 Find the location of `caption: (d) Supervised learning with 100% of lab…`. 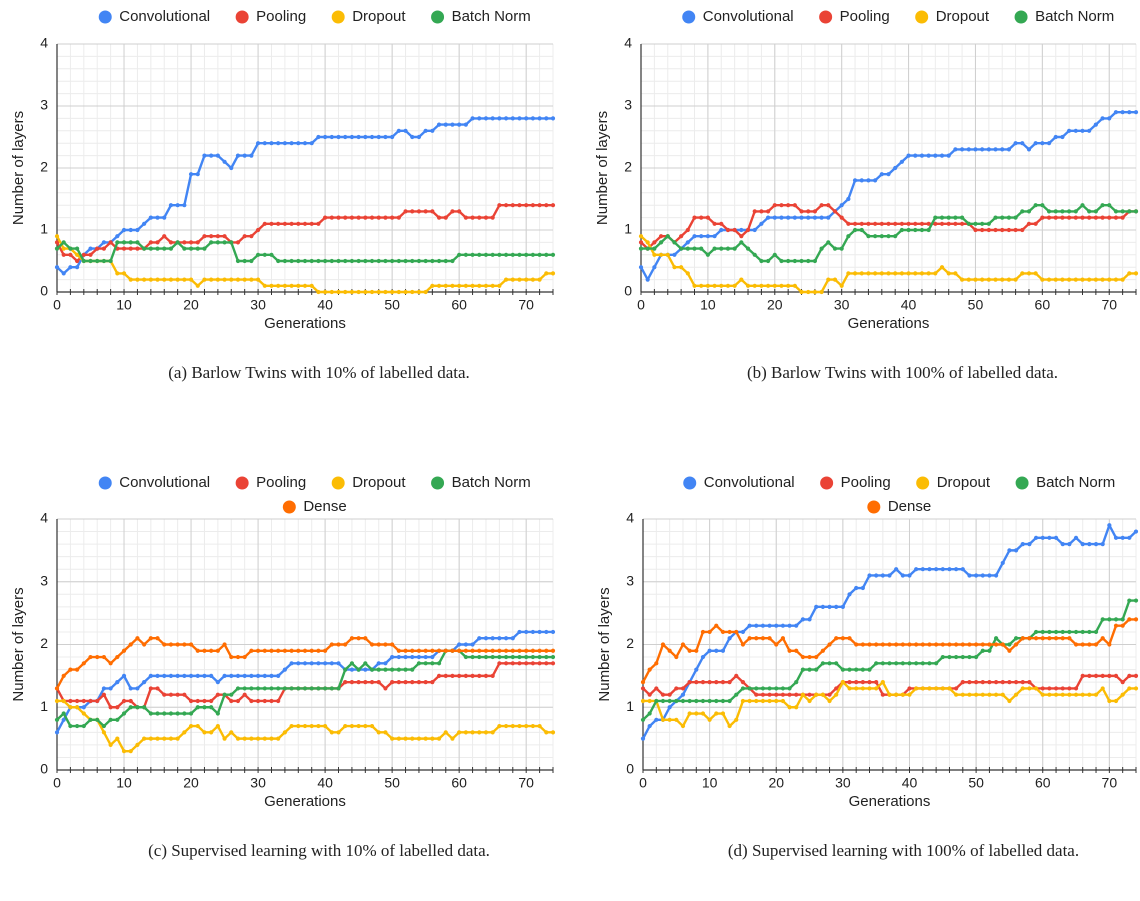

caption: (d) Supervised learning with 100% of lab… is located at coordinates (903, 850).